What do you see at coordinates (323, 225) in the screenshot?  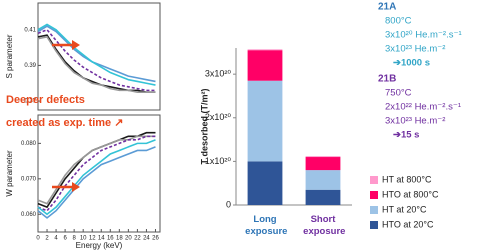 I see `x-tick-label: Short exposure` at bounding box center [323, 225].